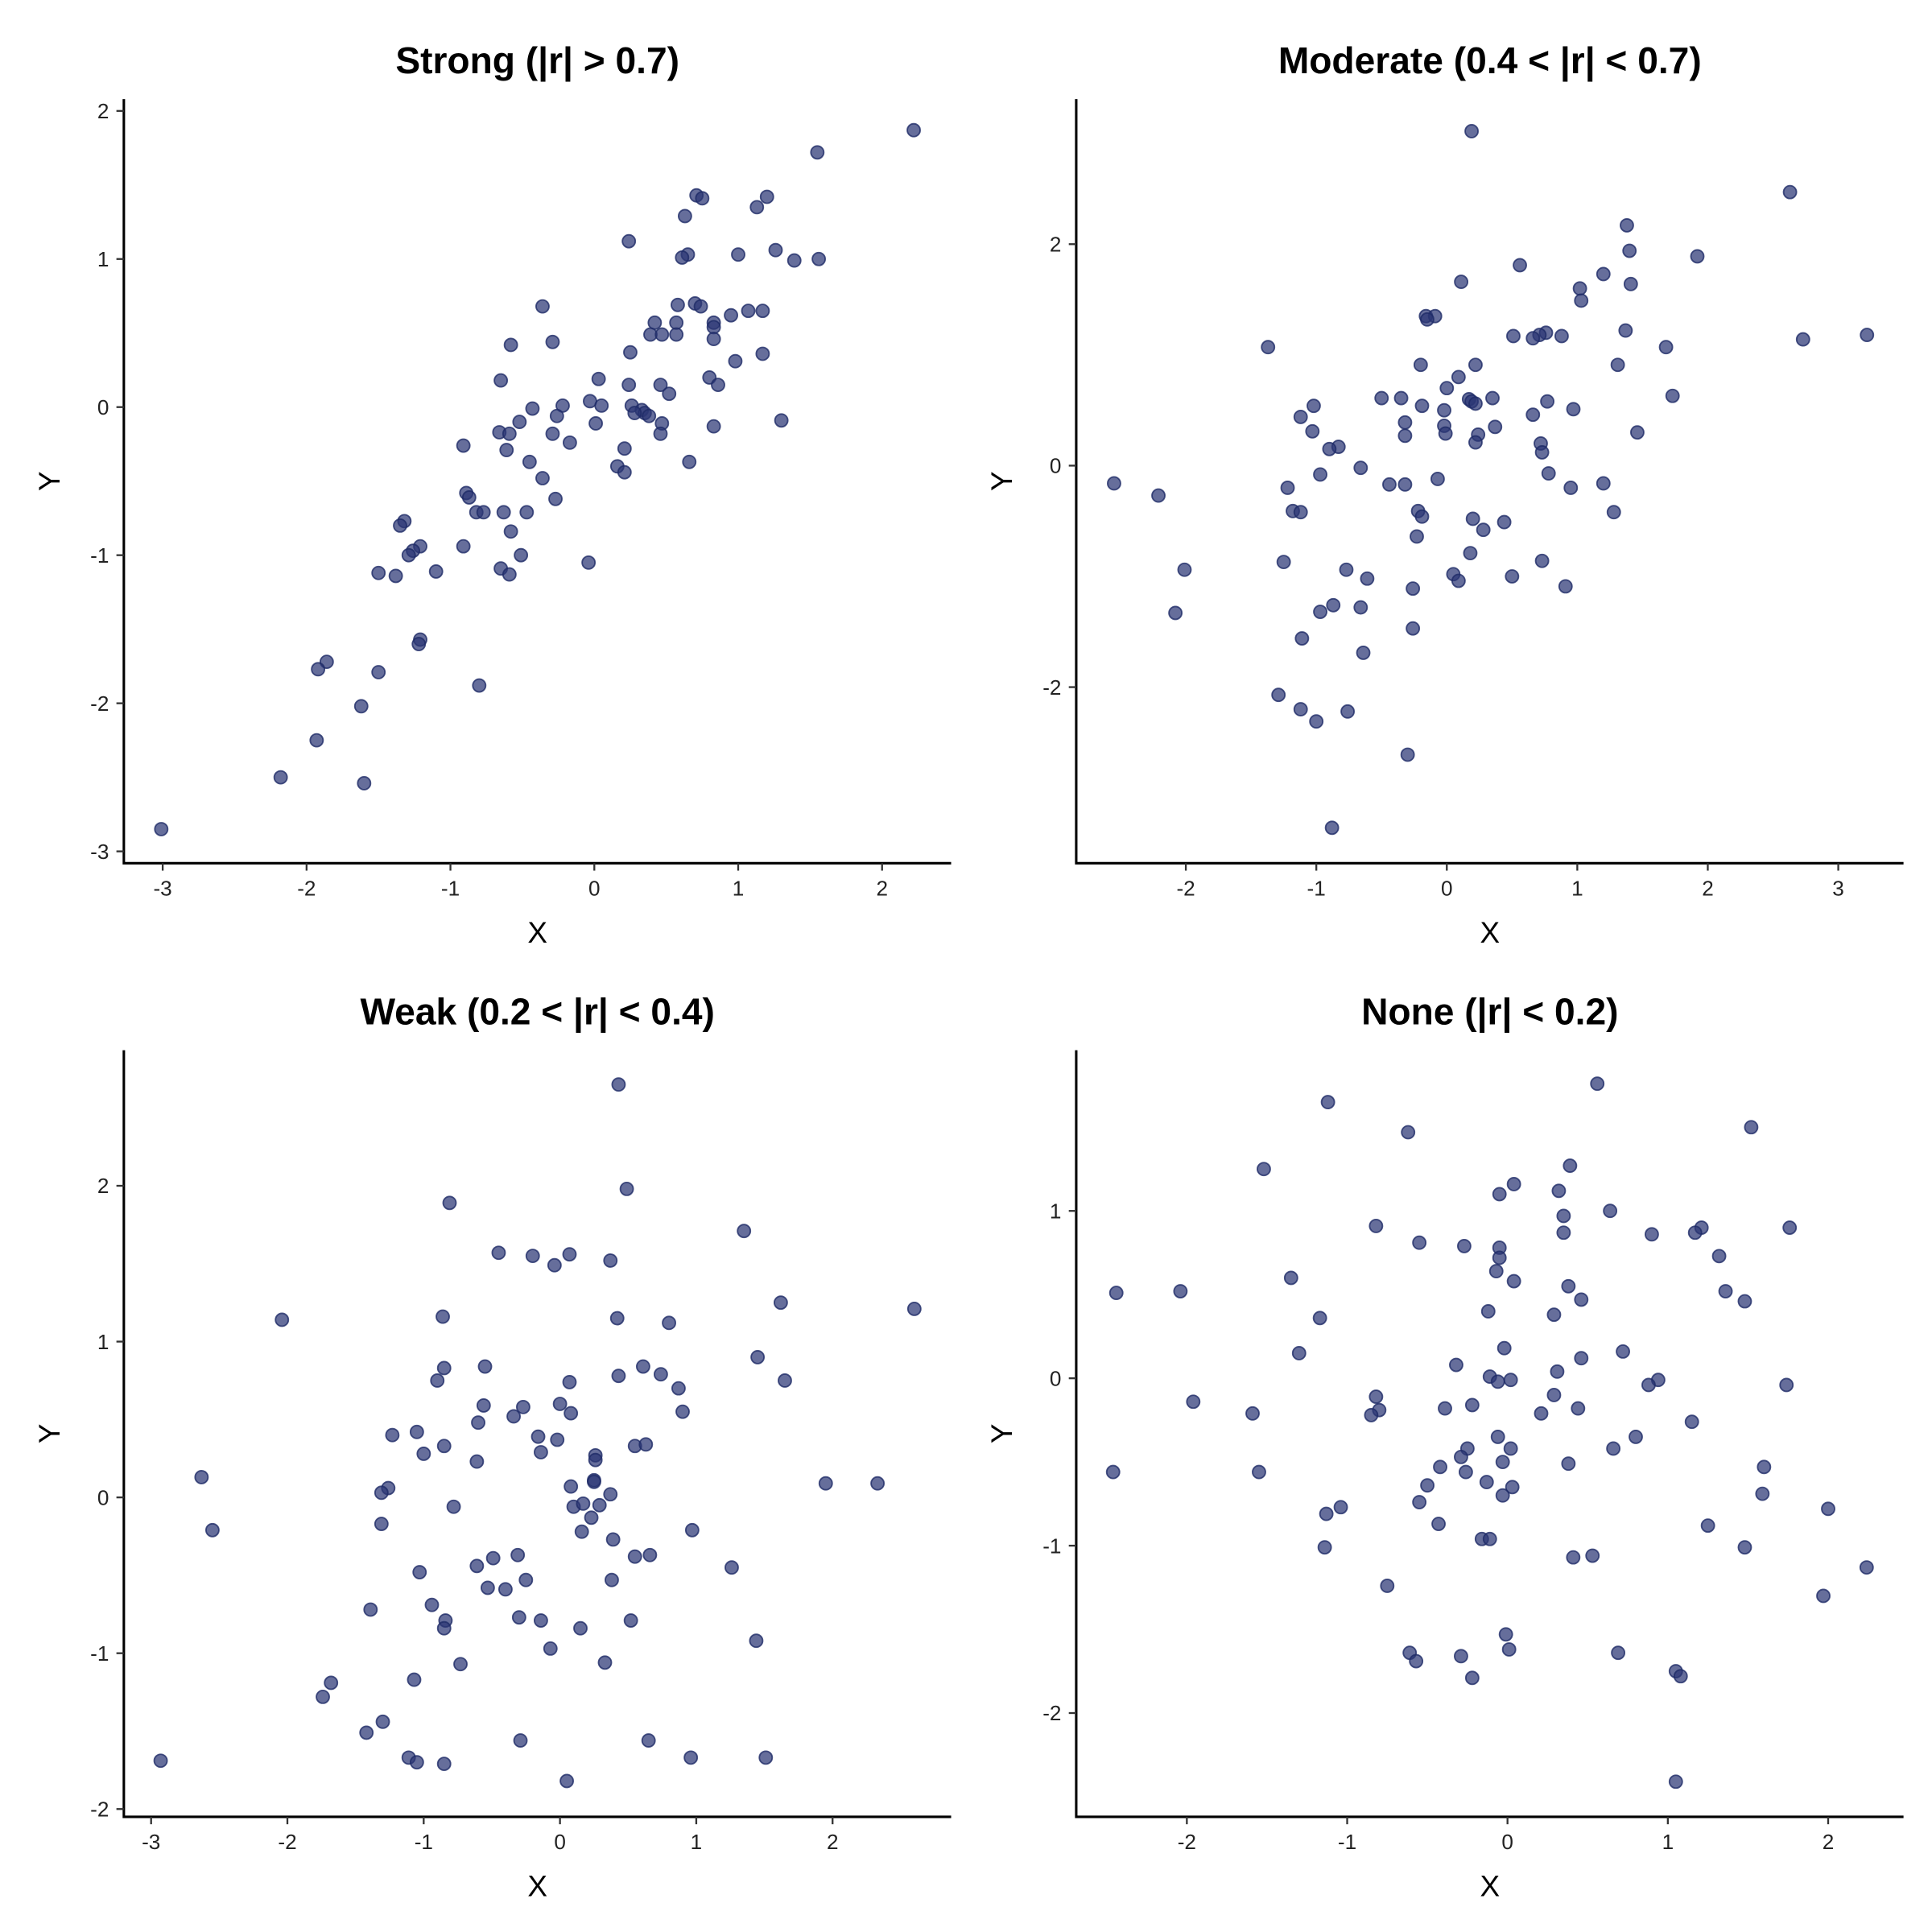 The height and width of the screenshot is (1932, 1932). Describe the element at coordinates (99, 703) in the screenshot. I see `y-tick-label: -2` at that location.